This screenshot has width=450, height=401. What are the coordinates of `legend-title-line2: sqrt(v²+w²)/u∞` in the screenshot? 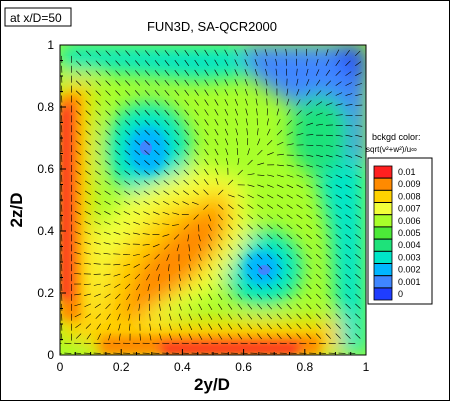 It's located at (391, 149).